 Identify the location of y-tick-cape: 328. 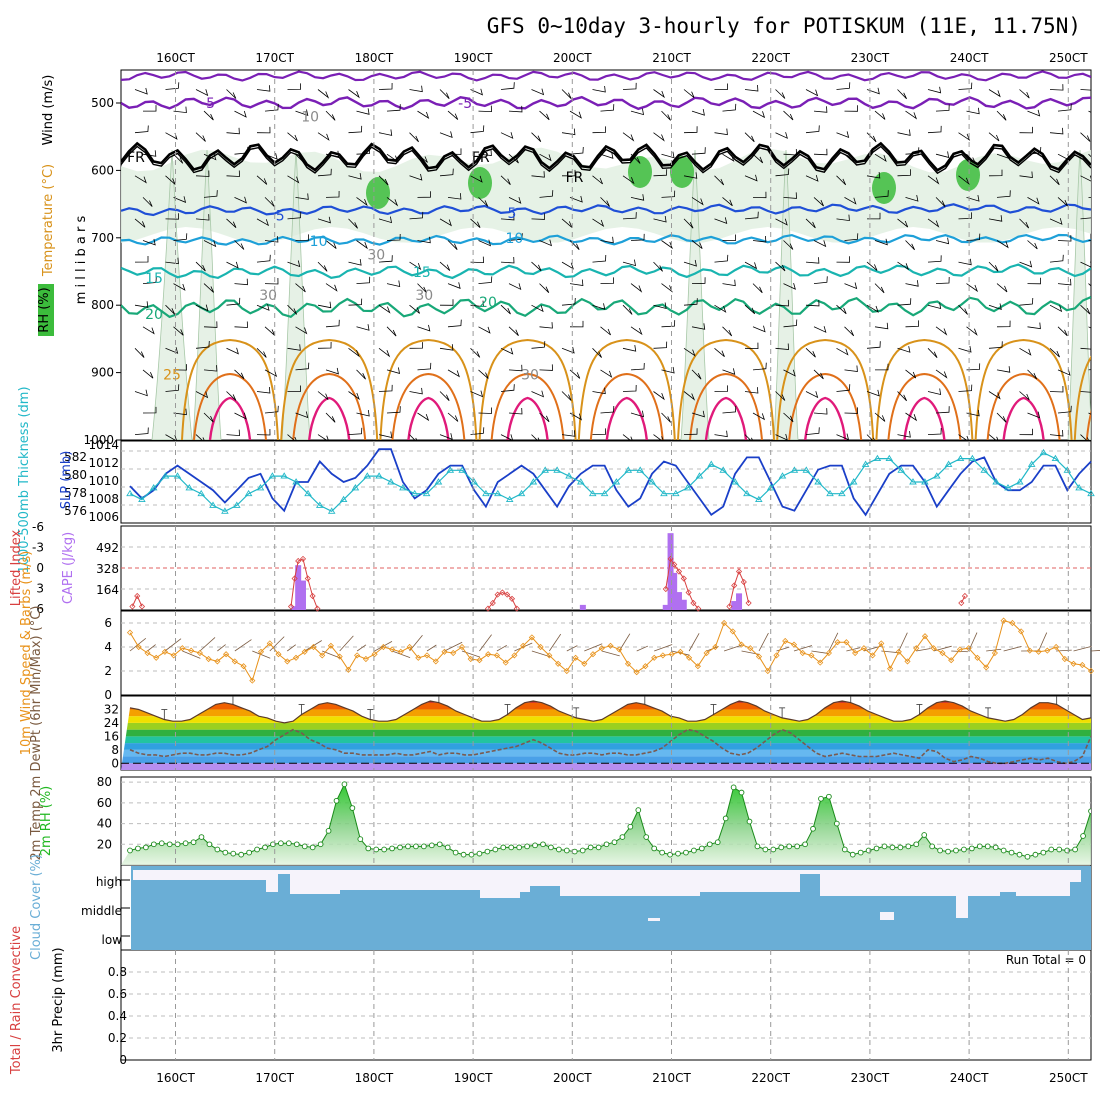
(107, 569).